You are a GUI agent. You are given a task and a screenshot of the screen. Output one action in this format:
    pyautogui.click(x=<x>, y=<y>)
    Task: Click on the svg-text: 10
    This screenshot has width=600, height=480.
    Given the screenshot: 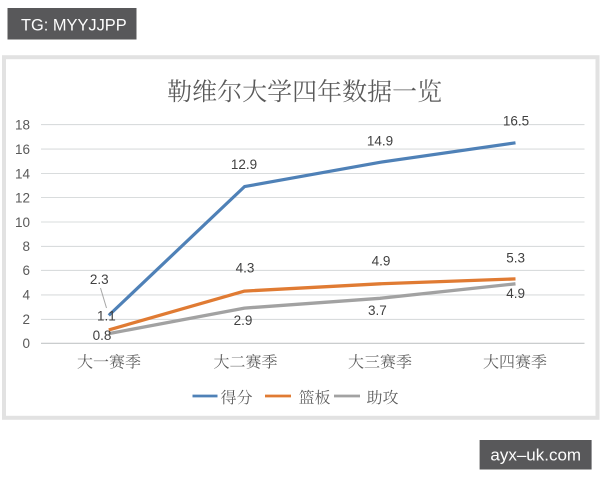 What is the action you would take?
    pyautogui.click(x=22, y=222)
    